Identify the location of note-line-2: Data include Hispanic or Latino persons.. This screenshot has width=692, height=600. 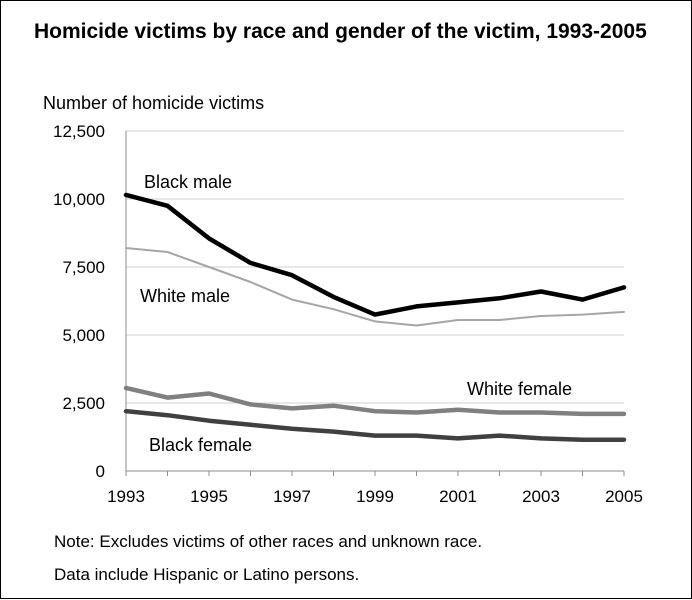
(207, 574).